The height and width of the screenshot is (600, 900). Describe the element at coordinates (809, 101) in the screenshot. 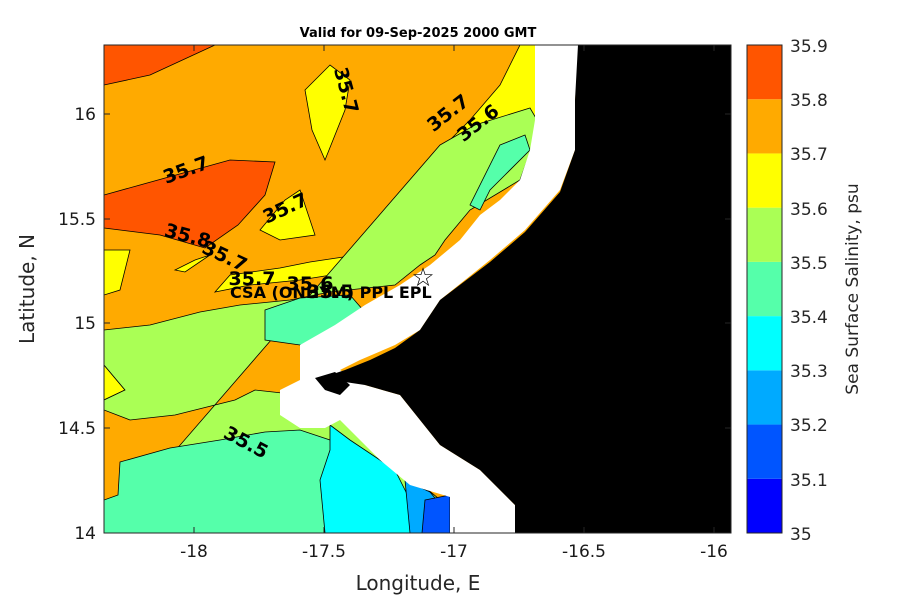

I see `colorbar-tick-label: 35.8` at that location.